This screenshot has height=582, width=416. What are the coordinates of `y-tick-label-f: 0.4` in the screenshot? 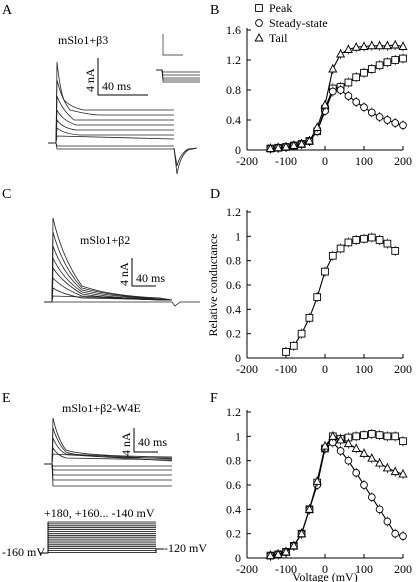 It's located at (233, 509).